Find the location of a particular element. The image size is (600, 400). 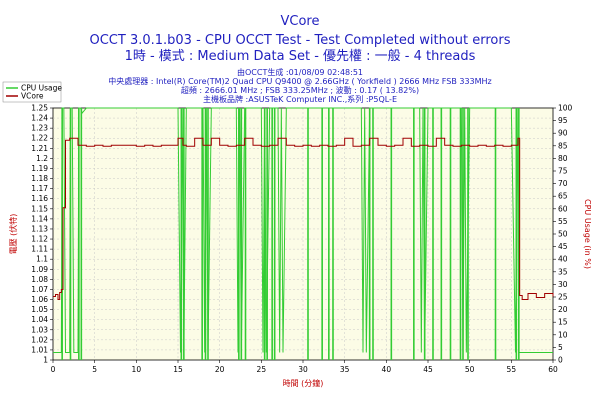

y-right-tick-label: 85 is located at coordinates (563, 145).